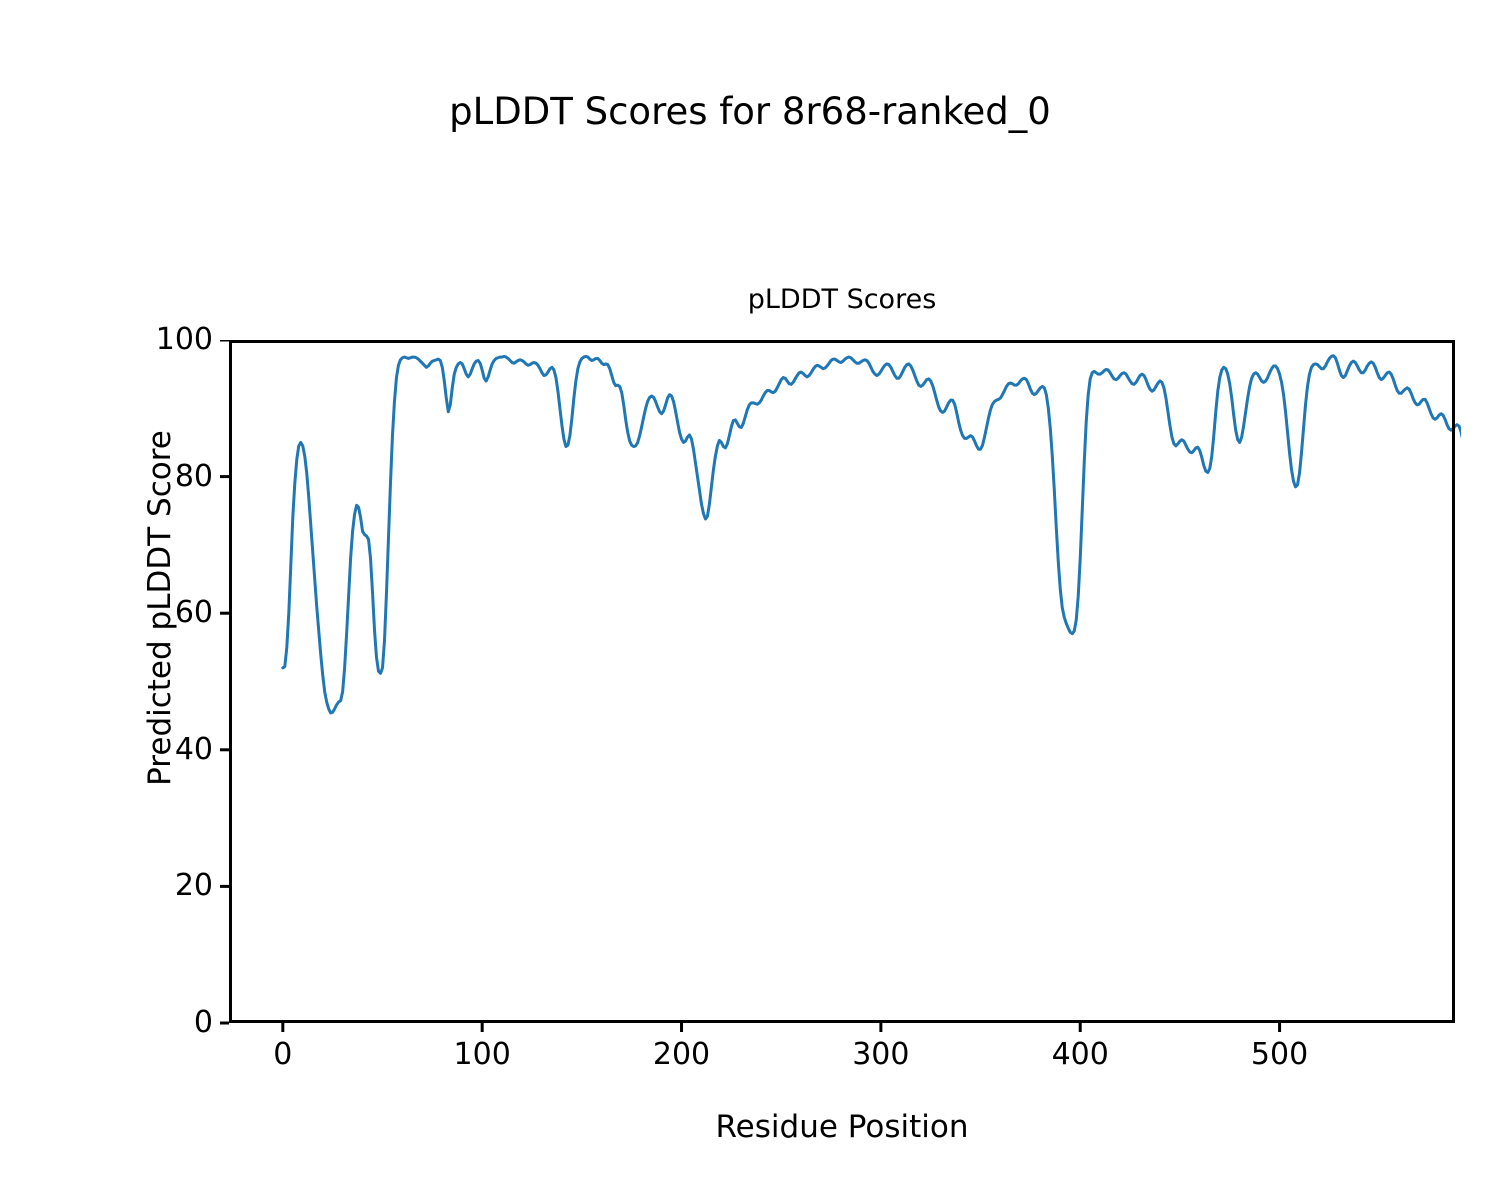 Image resolution: width=1500 pixels, height=1200 pixels. Describe the element at coordinates (193, 749) in the screenshot. I see `y-tick-label: 40` at that location.